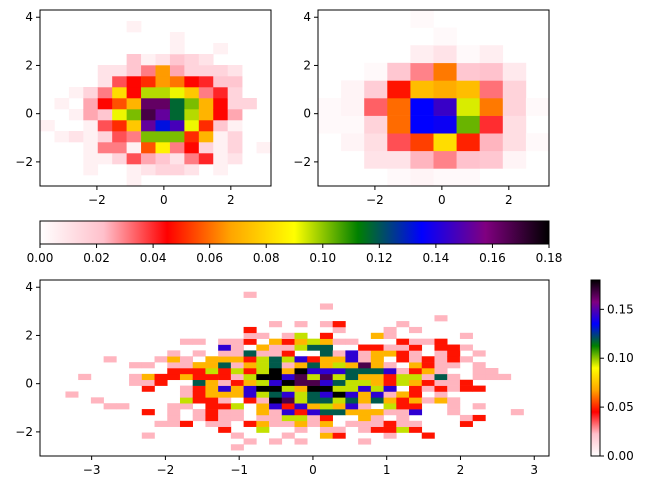 This screenshot has height=491, width=650. What do you see at coordinates (164, 200) in the screenshot?
I see `x-tick-label: 0` at bounding box center [164, 200].